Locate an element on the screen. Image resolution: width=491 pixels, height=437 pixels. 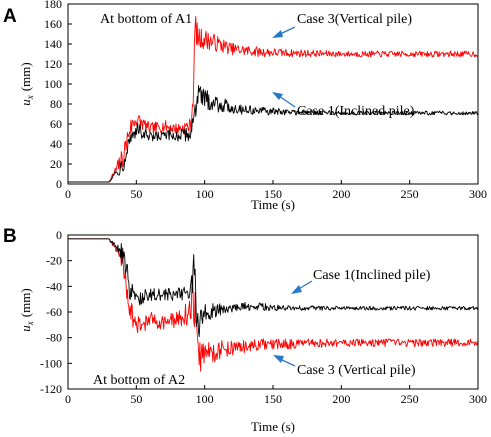
panel-a-x-tick-label: 50 is located at coordinates (136, 194).